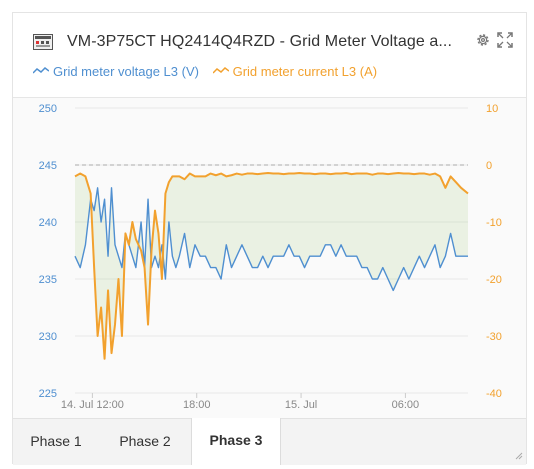 The height and width of the screenshot is (469, 534). I want to click on tab-phase-1: Phase 1, so click(56, 441).